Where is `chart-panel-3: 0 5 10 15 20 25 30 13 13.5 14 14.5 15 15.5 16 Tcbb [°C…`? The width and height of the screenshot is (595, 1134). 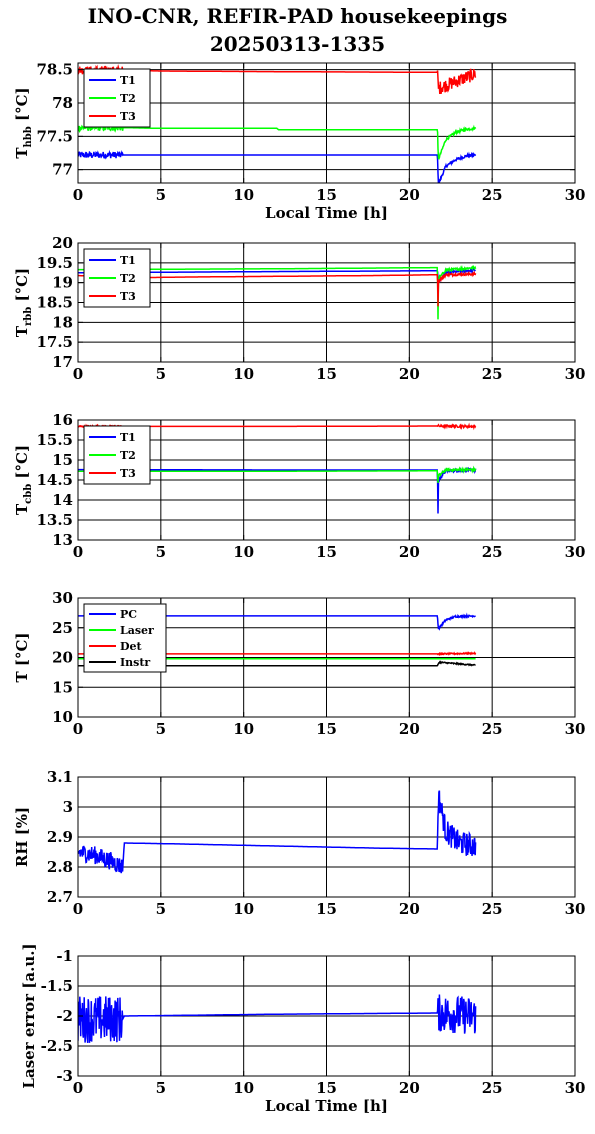
chart-panel-3: 0 5 10 15 20 25 30 13 13.5 14 14.5 15 15.5 16 Tcbb [°C… is located at coordinates (299, 486).